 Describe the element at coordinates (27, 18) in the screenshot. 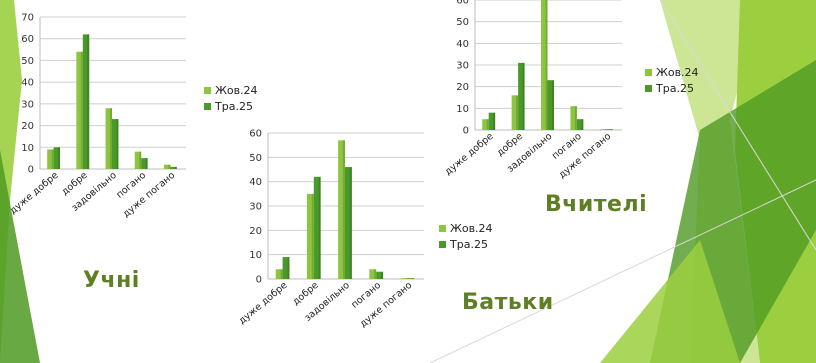

I see `y-tick-label: 70` at that location.